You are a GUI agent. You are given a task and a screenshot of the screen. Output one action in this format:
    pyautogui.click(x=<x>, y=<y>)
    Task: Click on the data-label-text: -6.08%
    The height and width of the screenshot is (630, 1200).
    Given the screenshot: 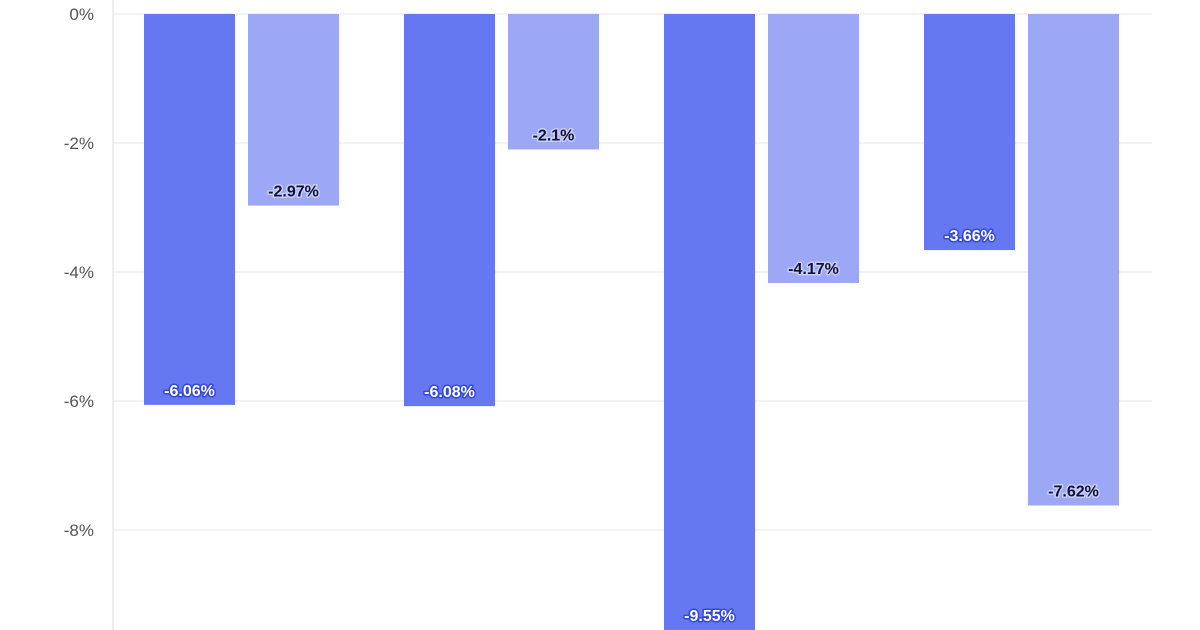 What is the action you would take?
    pyautogui.click(x=449, y=392)
    